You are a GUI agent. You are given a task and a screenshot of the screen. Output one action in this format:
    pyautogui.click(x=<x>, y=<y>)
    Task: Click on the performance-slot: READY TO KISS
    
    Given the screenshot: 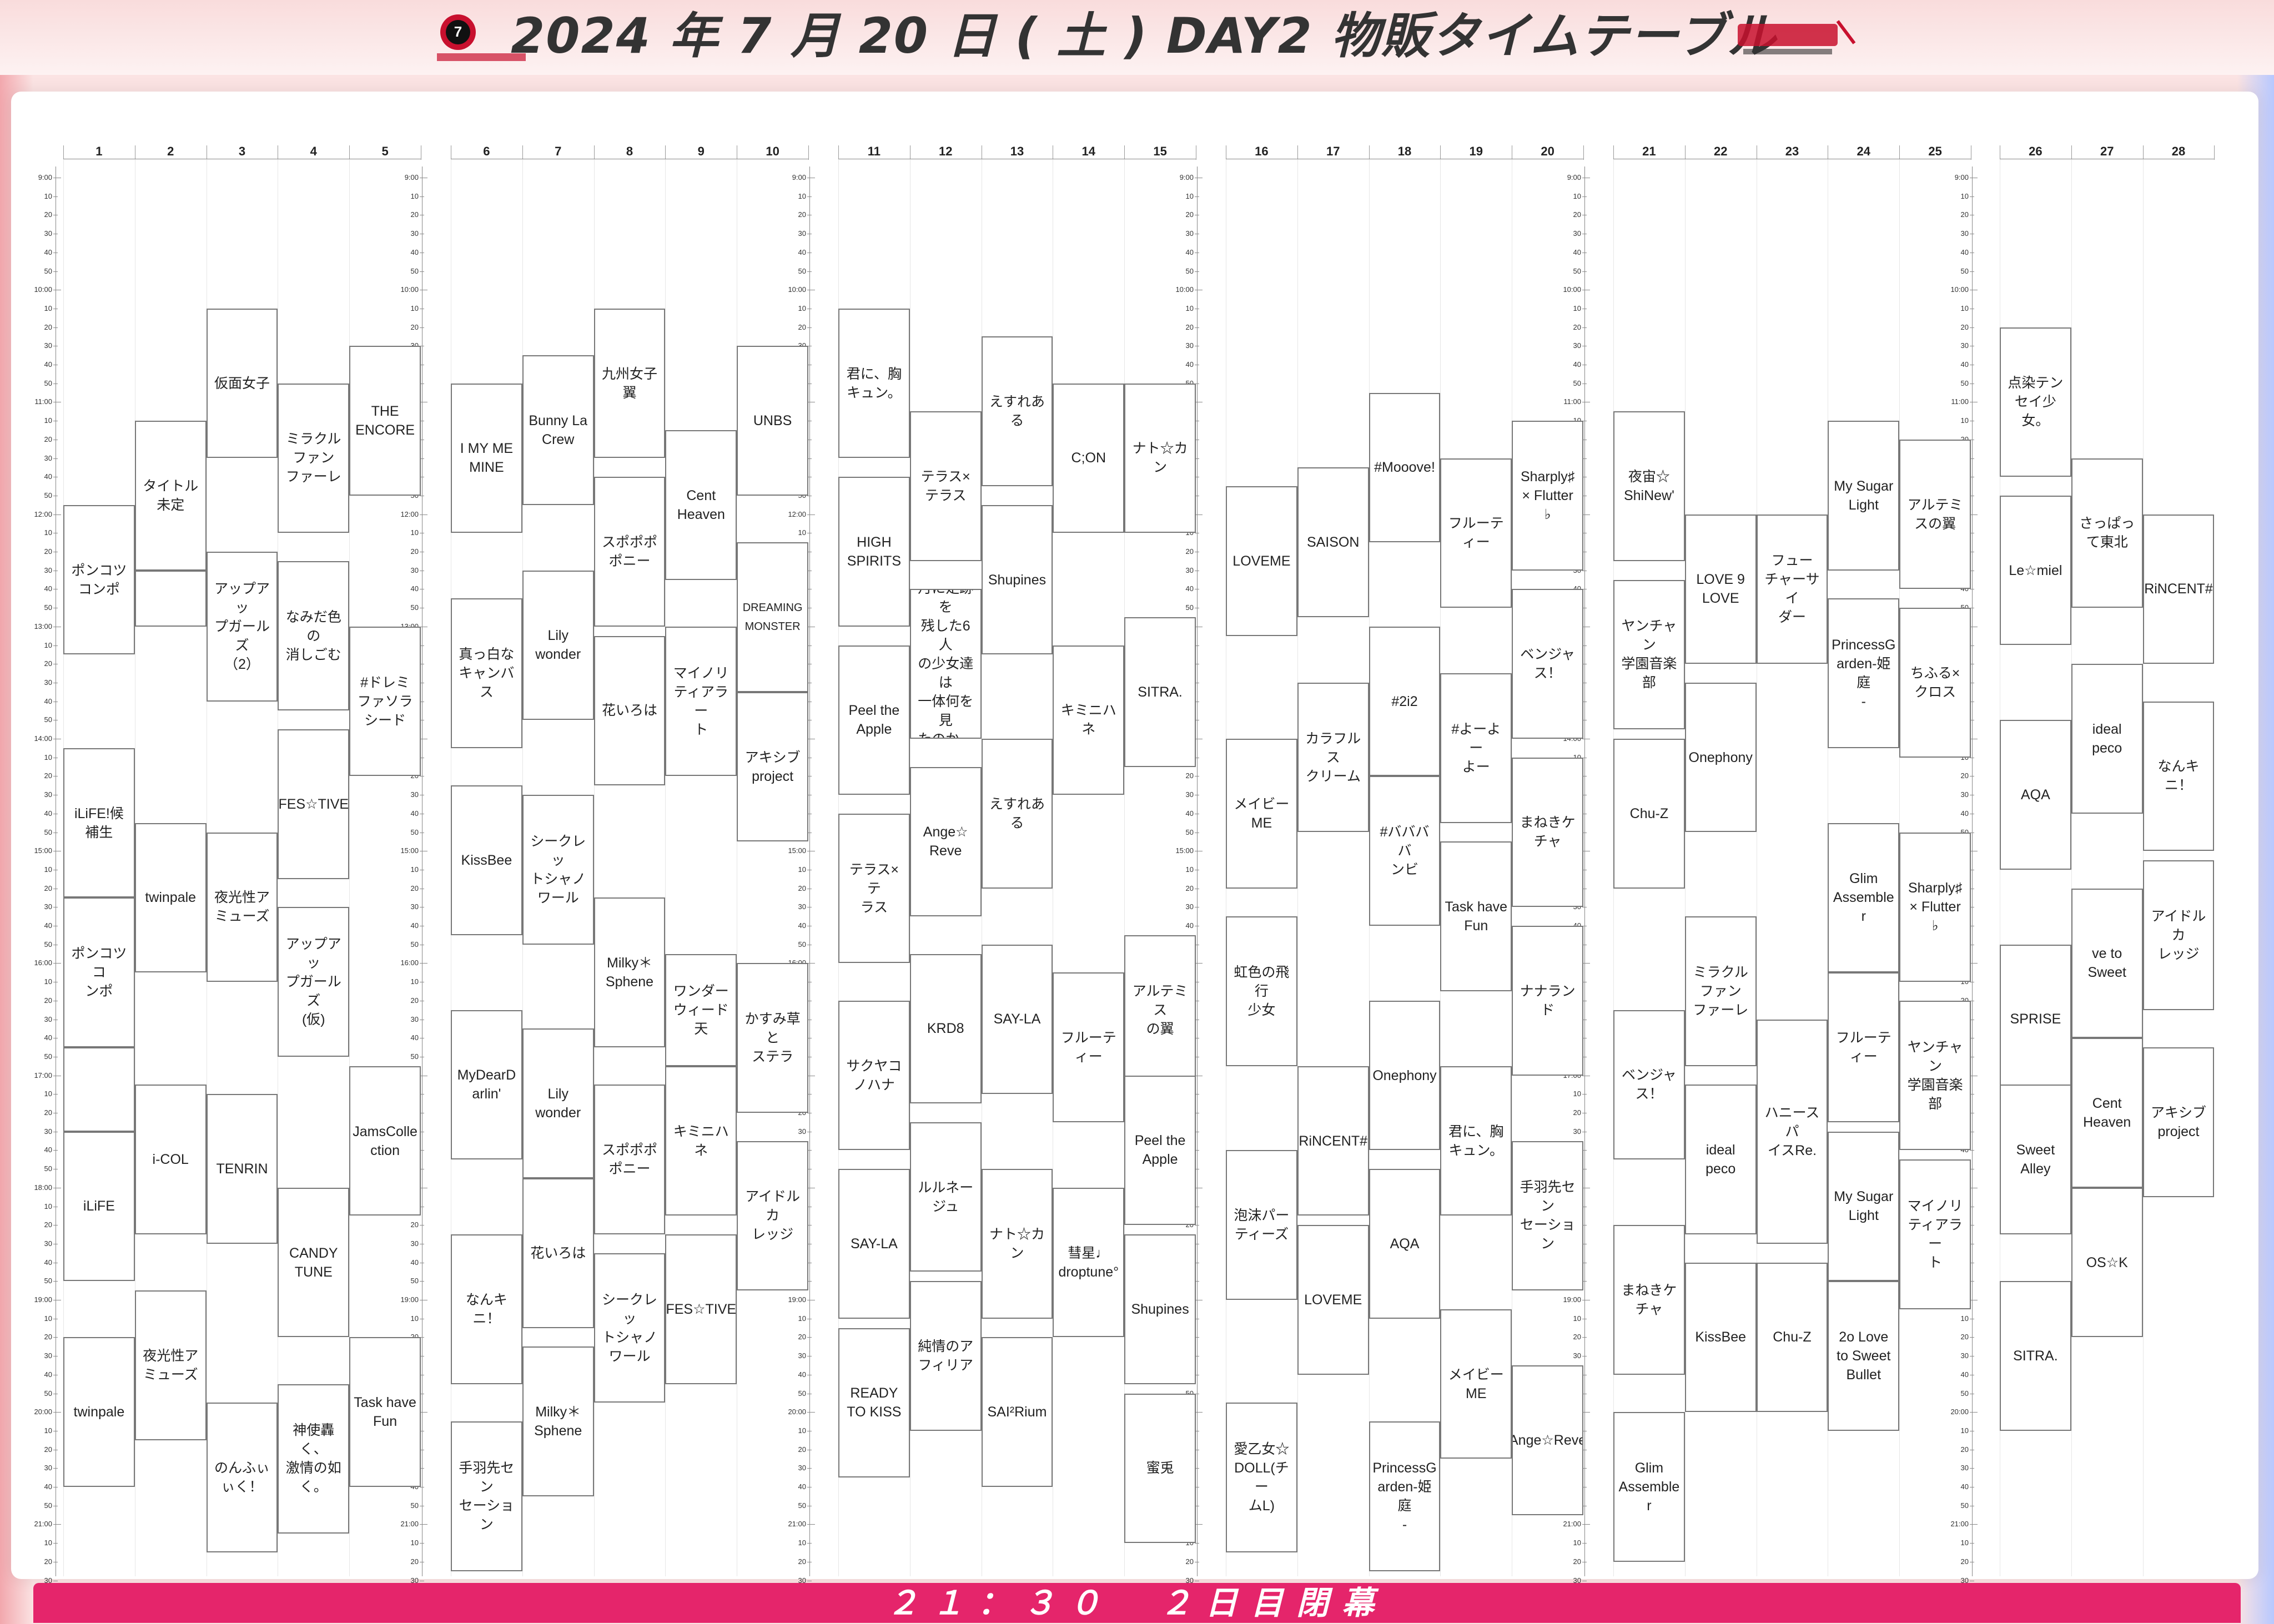 What is the action you would take?
    pyautogui.click(x=874, y=1403)
    